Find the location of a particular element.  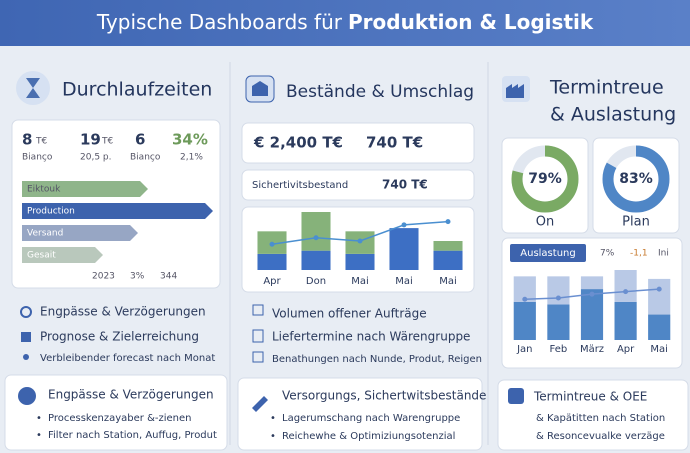

list-item: Engpässe & Verzögerungen is located at coordinates (123, 312).